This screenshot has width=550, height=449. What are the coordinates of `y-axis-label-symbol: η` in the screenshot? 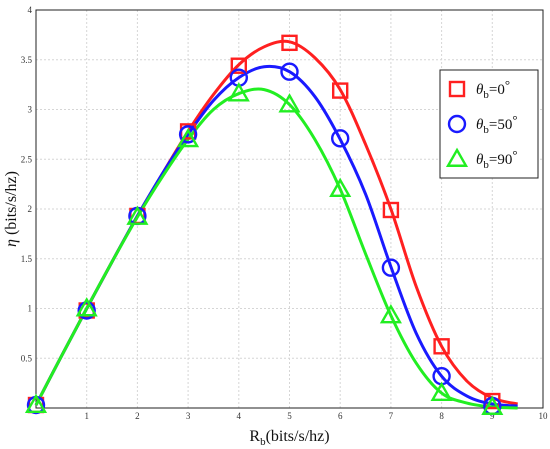 It's located at (11, 243).